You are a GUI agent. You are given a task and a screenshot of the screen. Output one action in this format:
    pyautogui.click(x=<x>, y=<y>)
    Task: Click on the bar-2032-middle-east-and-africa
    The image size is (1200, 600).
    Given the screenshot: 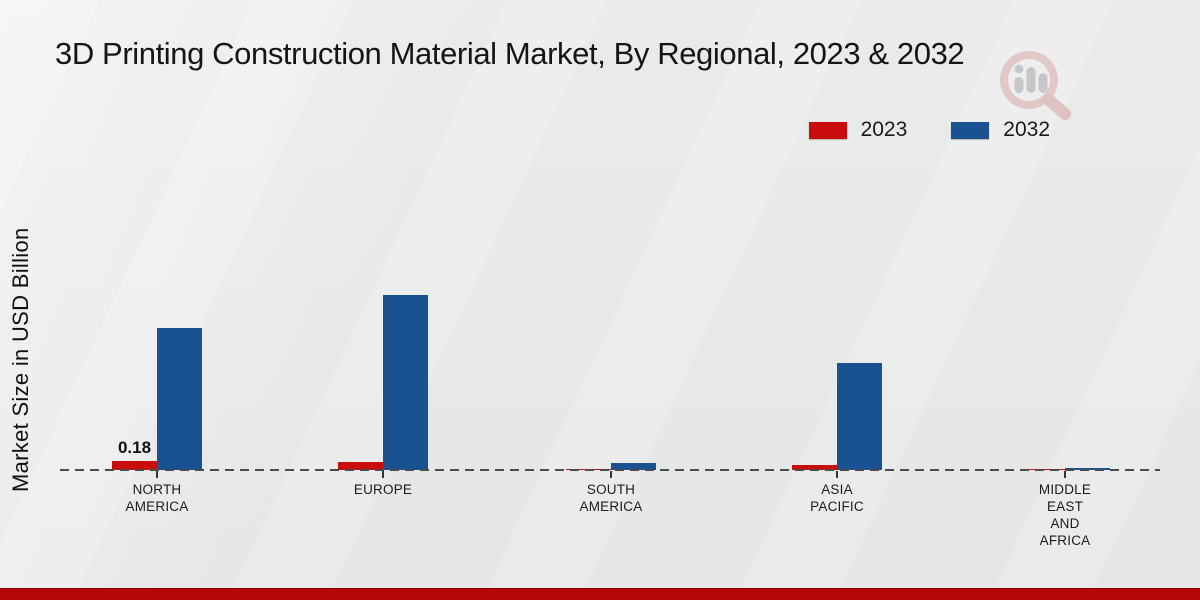 What is the action you would take?
    pyautogui.click(x=1087, y=468)
    